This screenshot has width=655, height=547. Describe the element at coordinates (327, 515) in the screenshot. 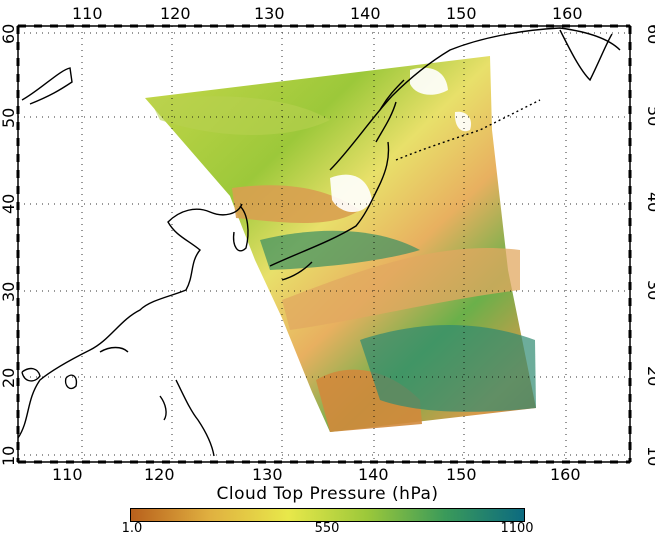

I see `colorbar` at that location.